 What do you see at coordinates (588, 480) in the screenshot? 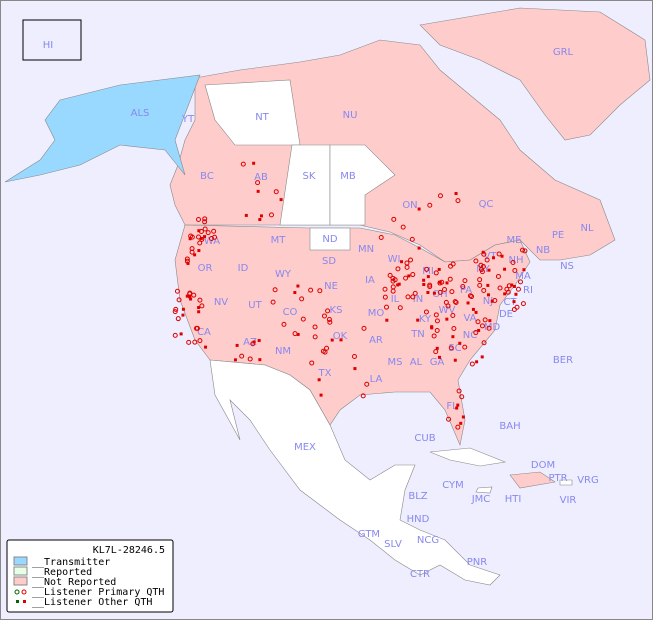
I see `region-label-vrg: VRG` at bounding box center [588, 480].